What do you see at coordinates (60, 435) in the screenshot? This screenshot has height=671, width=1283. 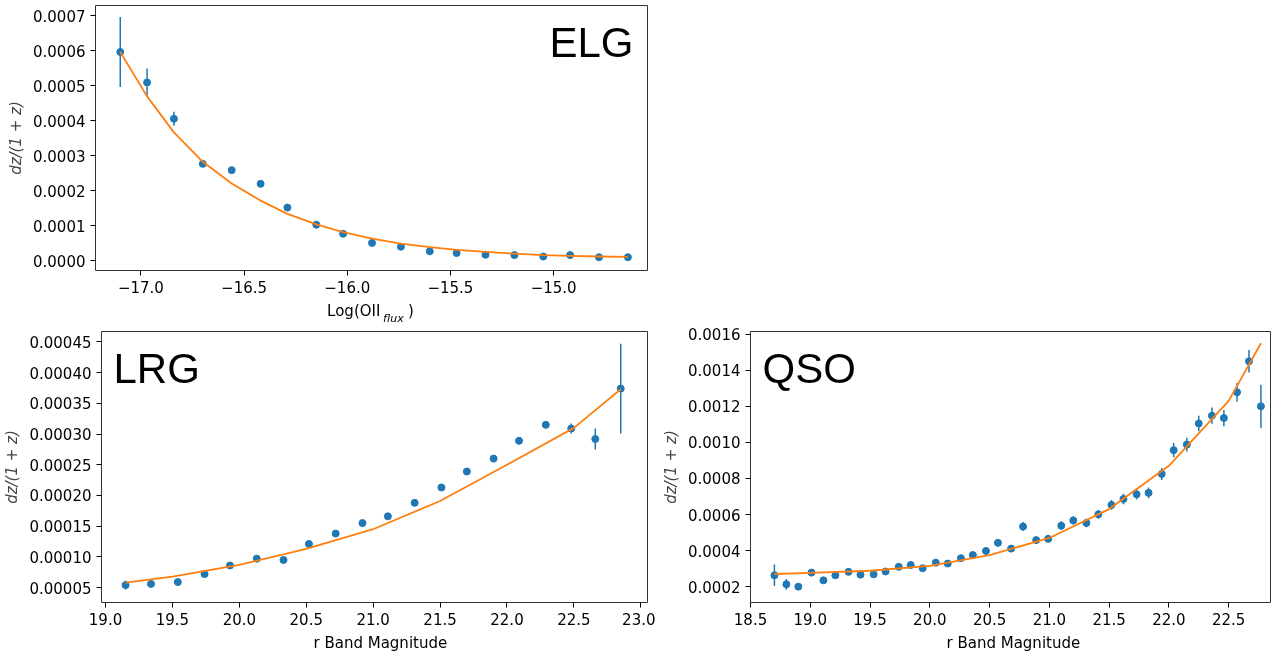 I see `y-tick-label: 0.00030` at bounding box center [60, 435].